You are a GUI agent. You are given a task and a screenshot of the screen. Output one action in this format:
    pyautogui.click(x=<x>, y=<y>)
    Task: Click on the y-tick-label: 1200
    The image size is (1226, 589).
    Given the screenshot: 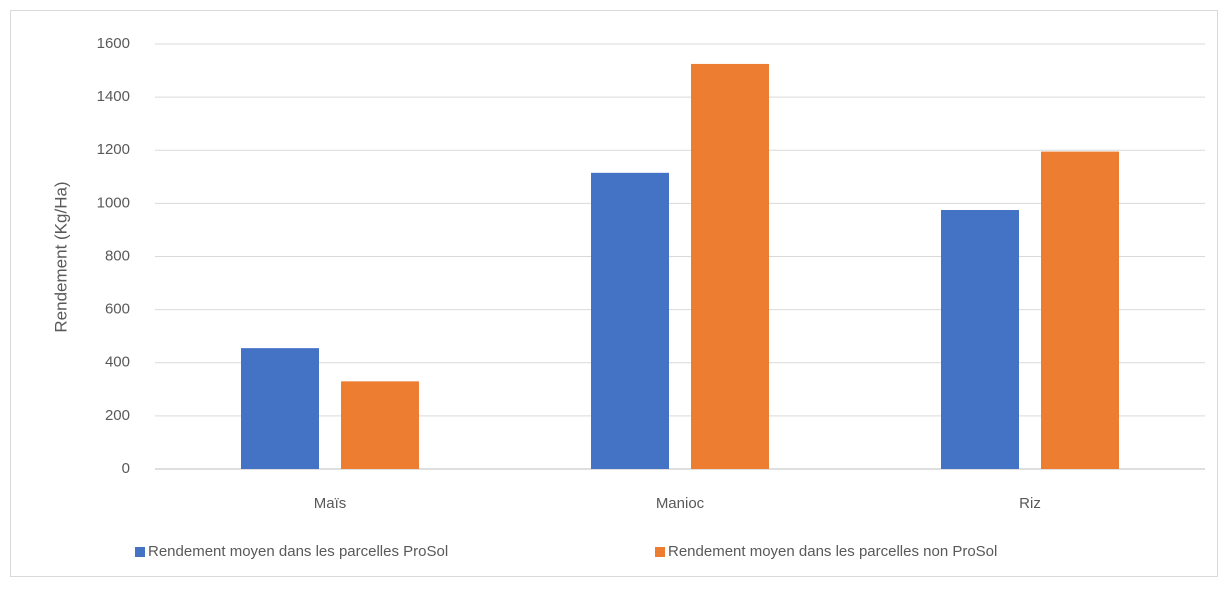 What is the action you would take?
    pyautogui.click(x=113, y=149)
    